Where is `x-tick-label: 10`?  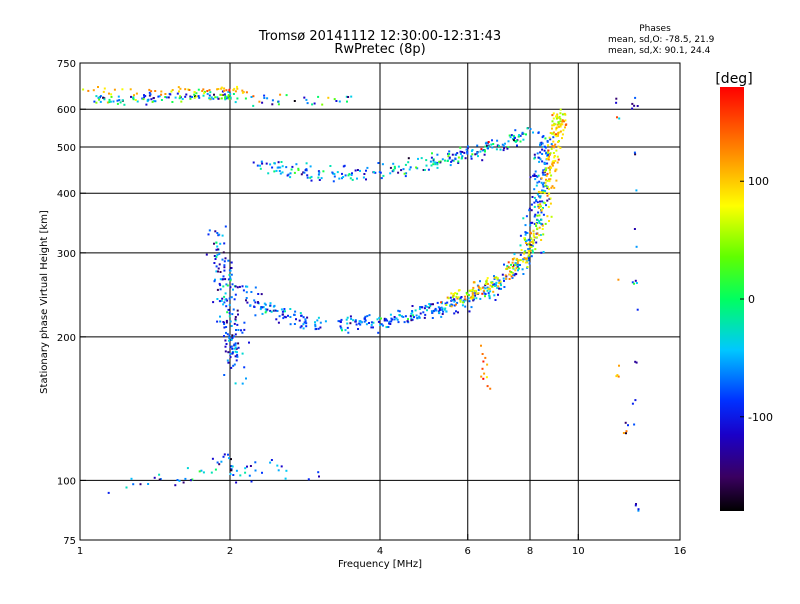 x-tick-label: 10 is located at coordinates (578, 551).